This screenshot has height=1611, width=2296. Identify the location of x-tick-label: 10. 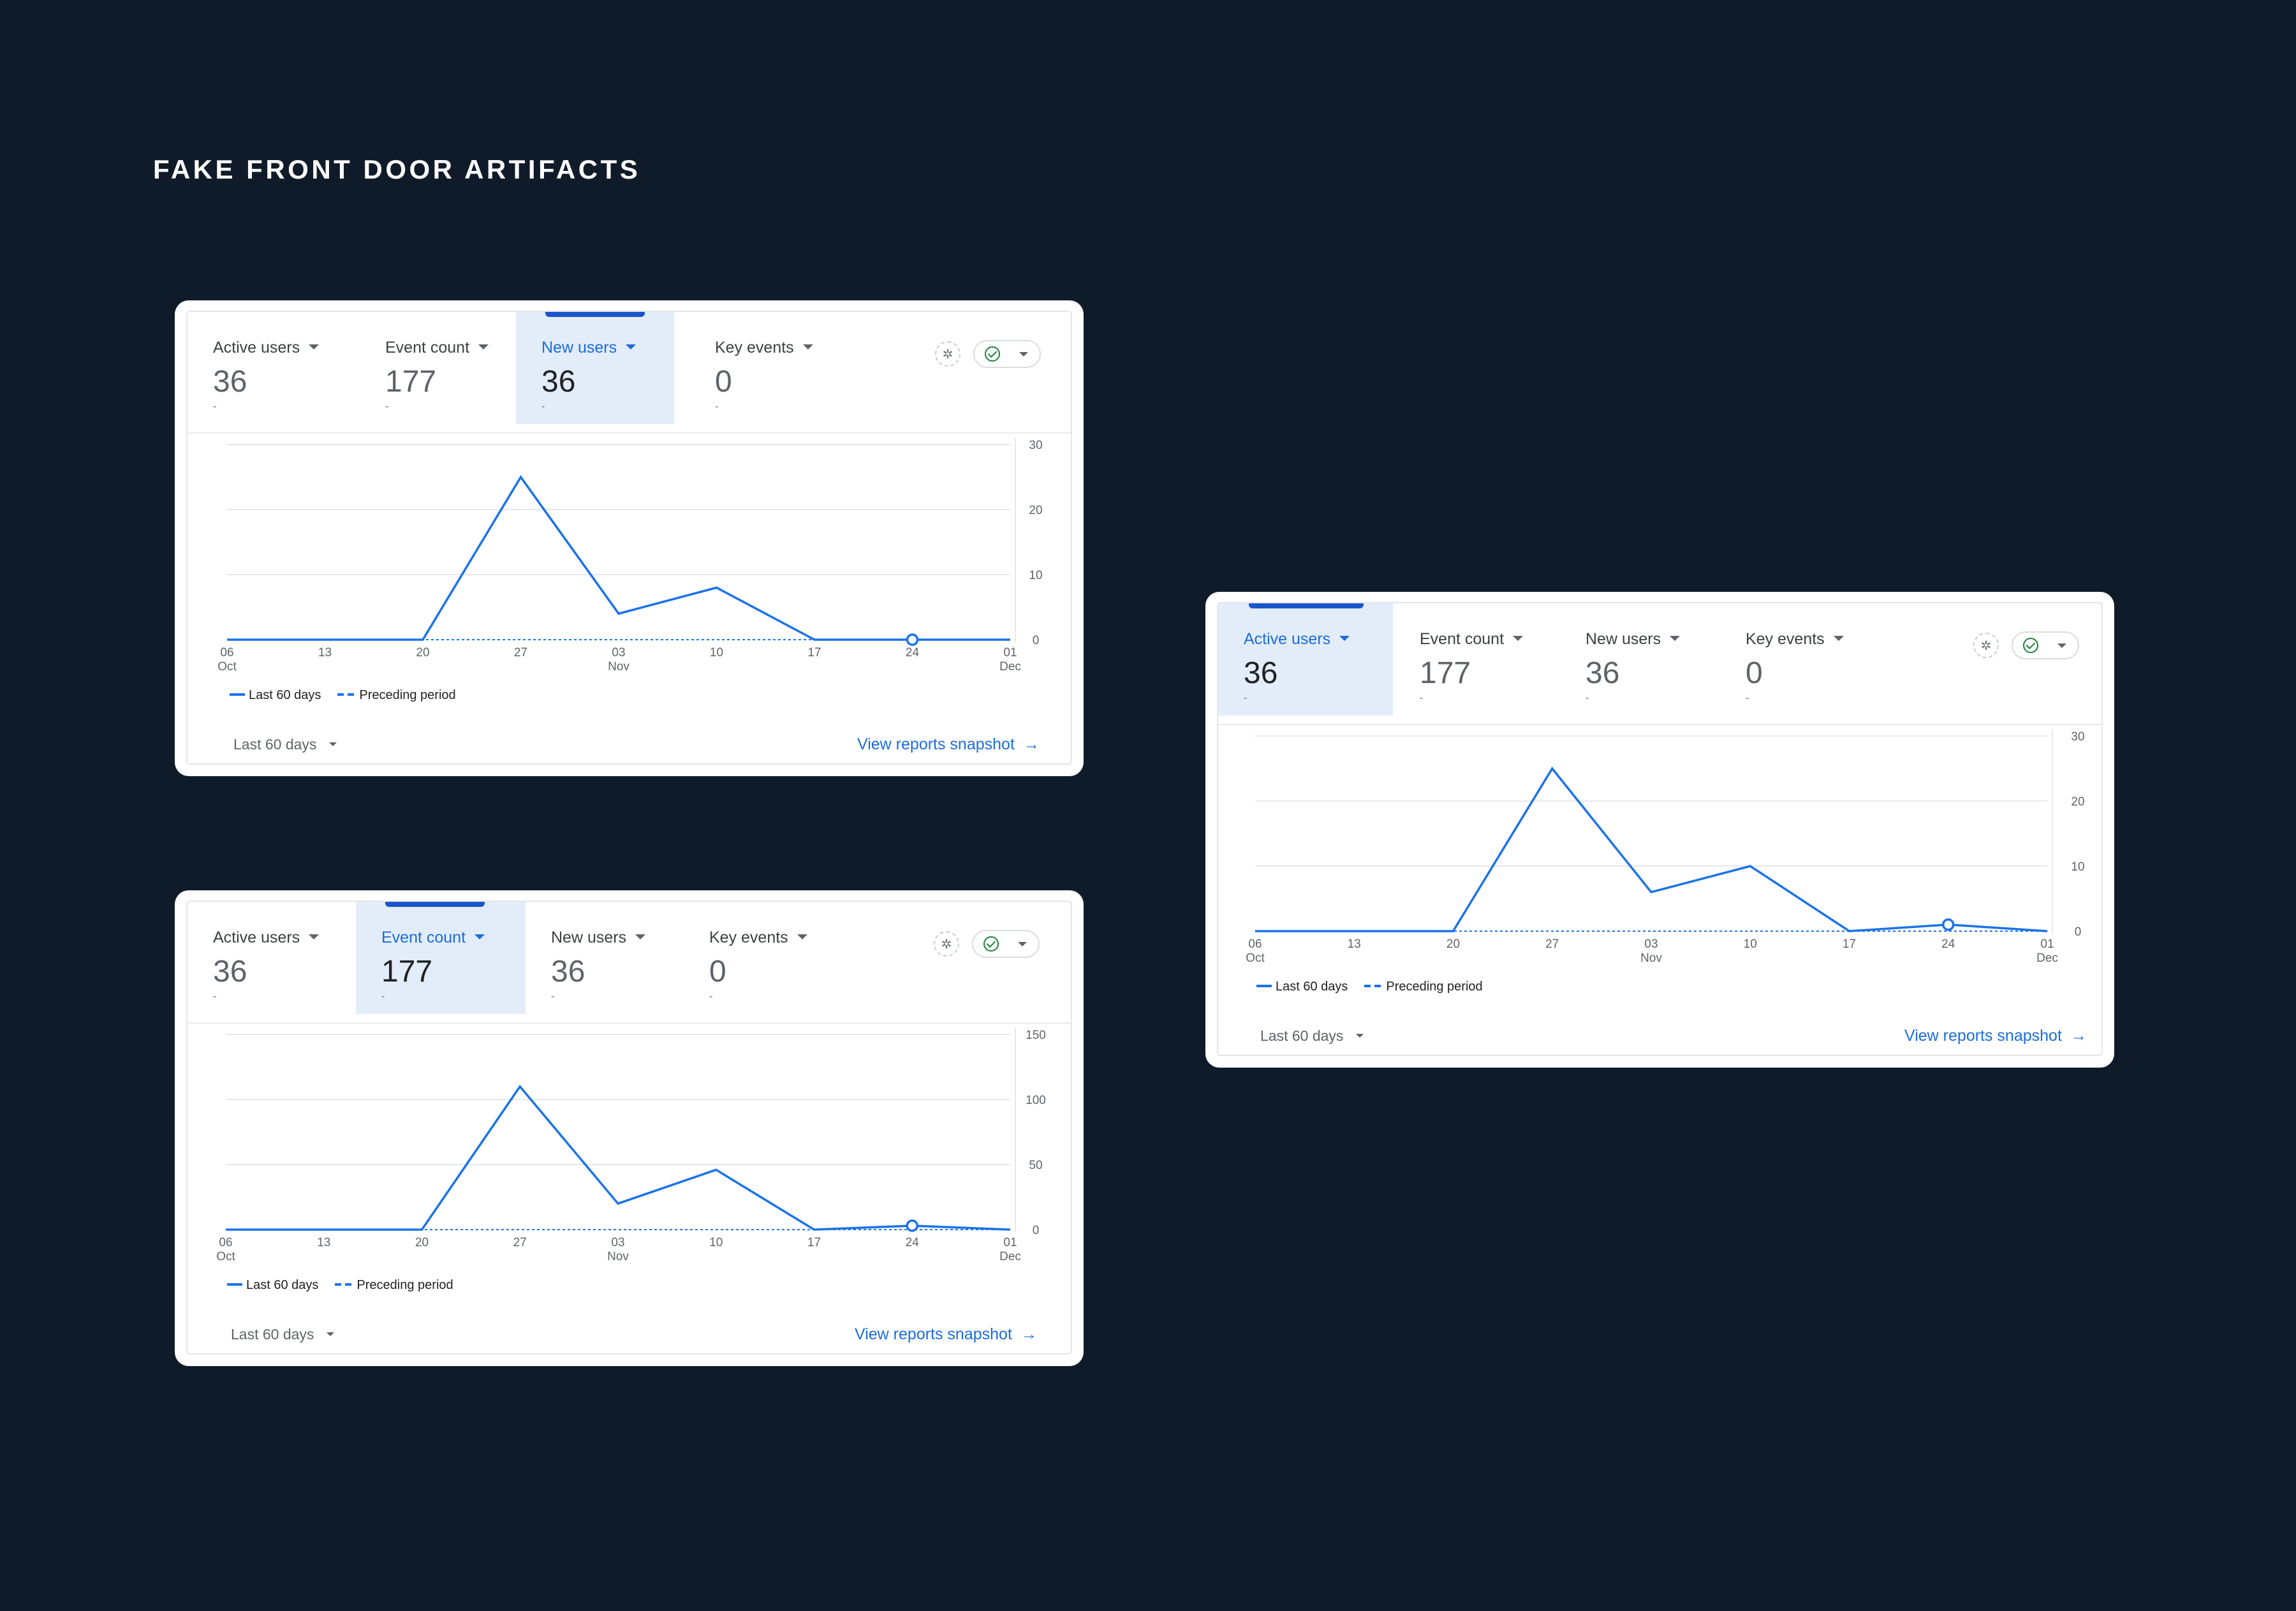
(716, 652).